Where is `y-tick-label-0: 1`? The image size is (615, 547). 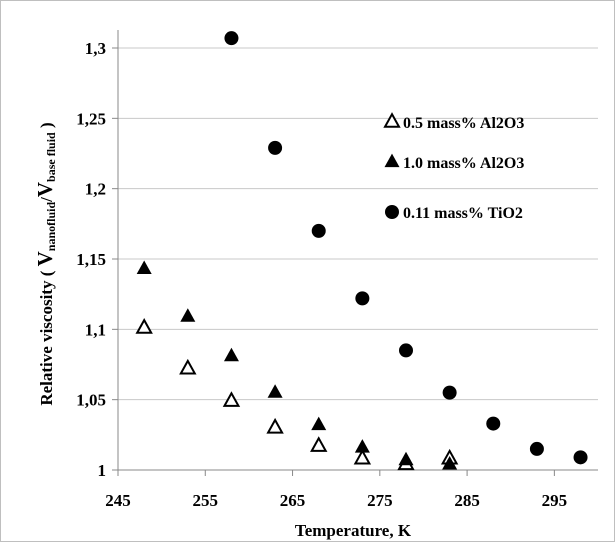
y-tick-label-0: 1 is located at coordinates (102, 470).